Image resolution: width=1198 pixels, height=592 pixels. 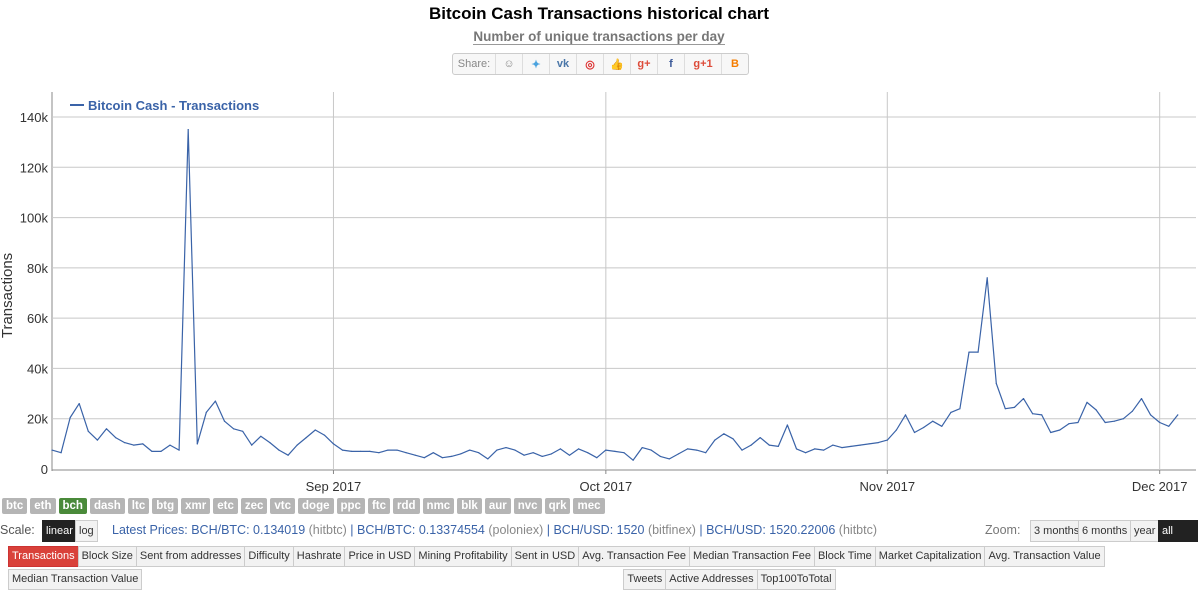 What do you see at coordinates (196, 506) in the screenshot?
I see `coin-xmr: xmr` at bounding box center [196, 506].